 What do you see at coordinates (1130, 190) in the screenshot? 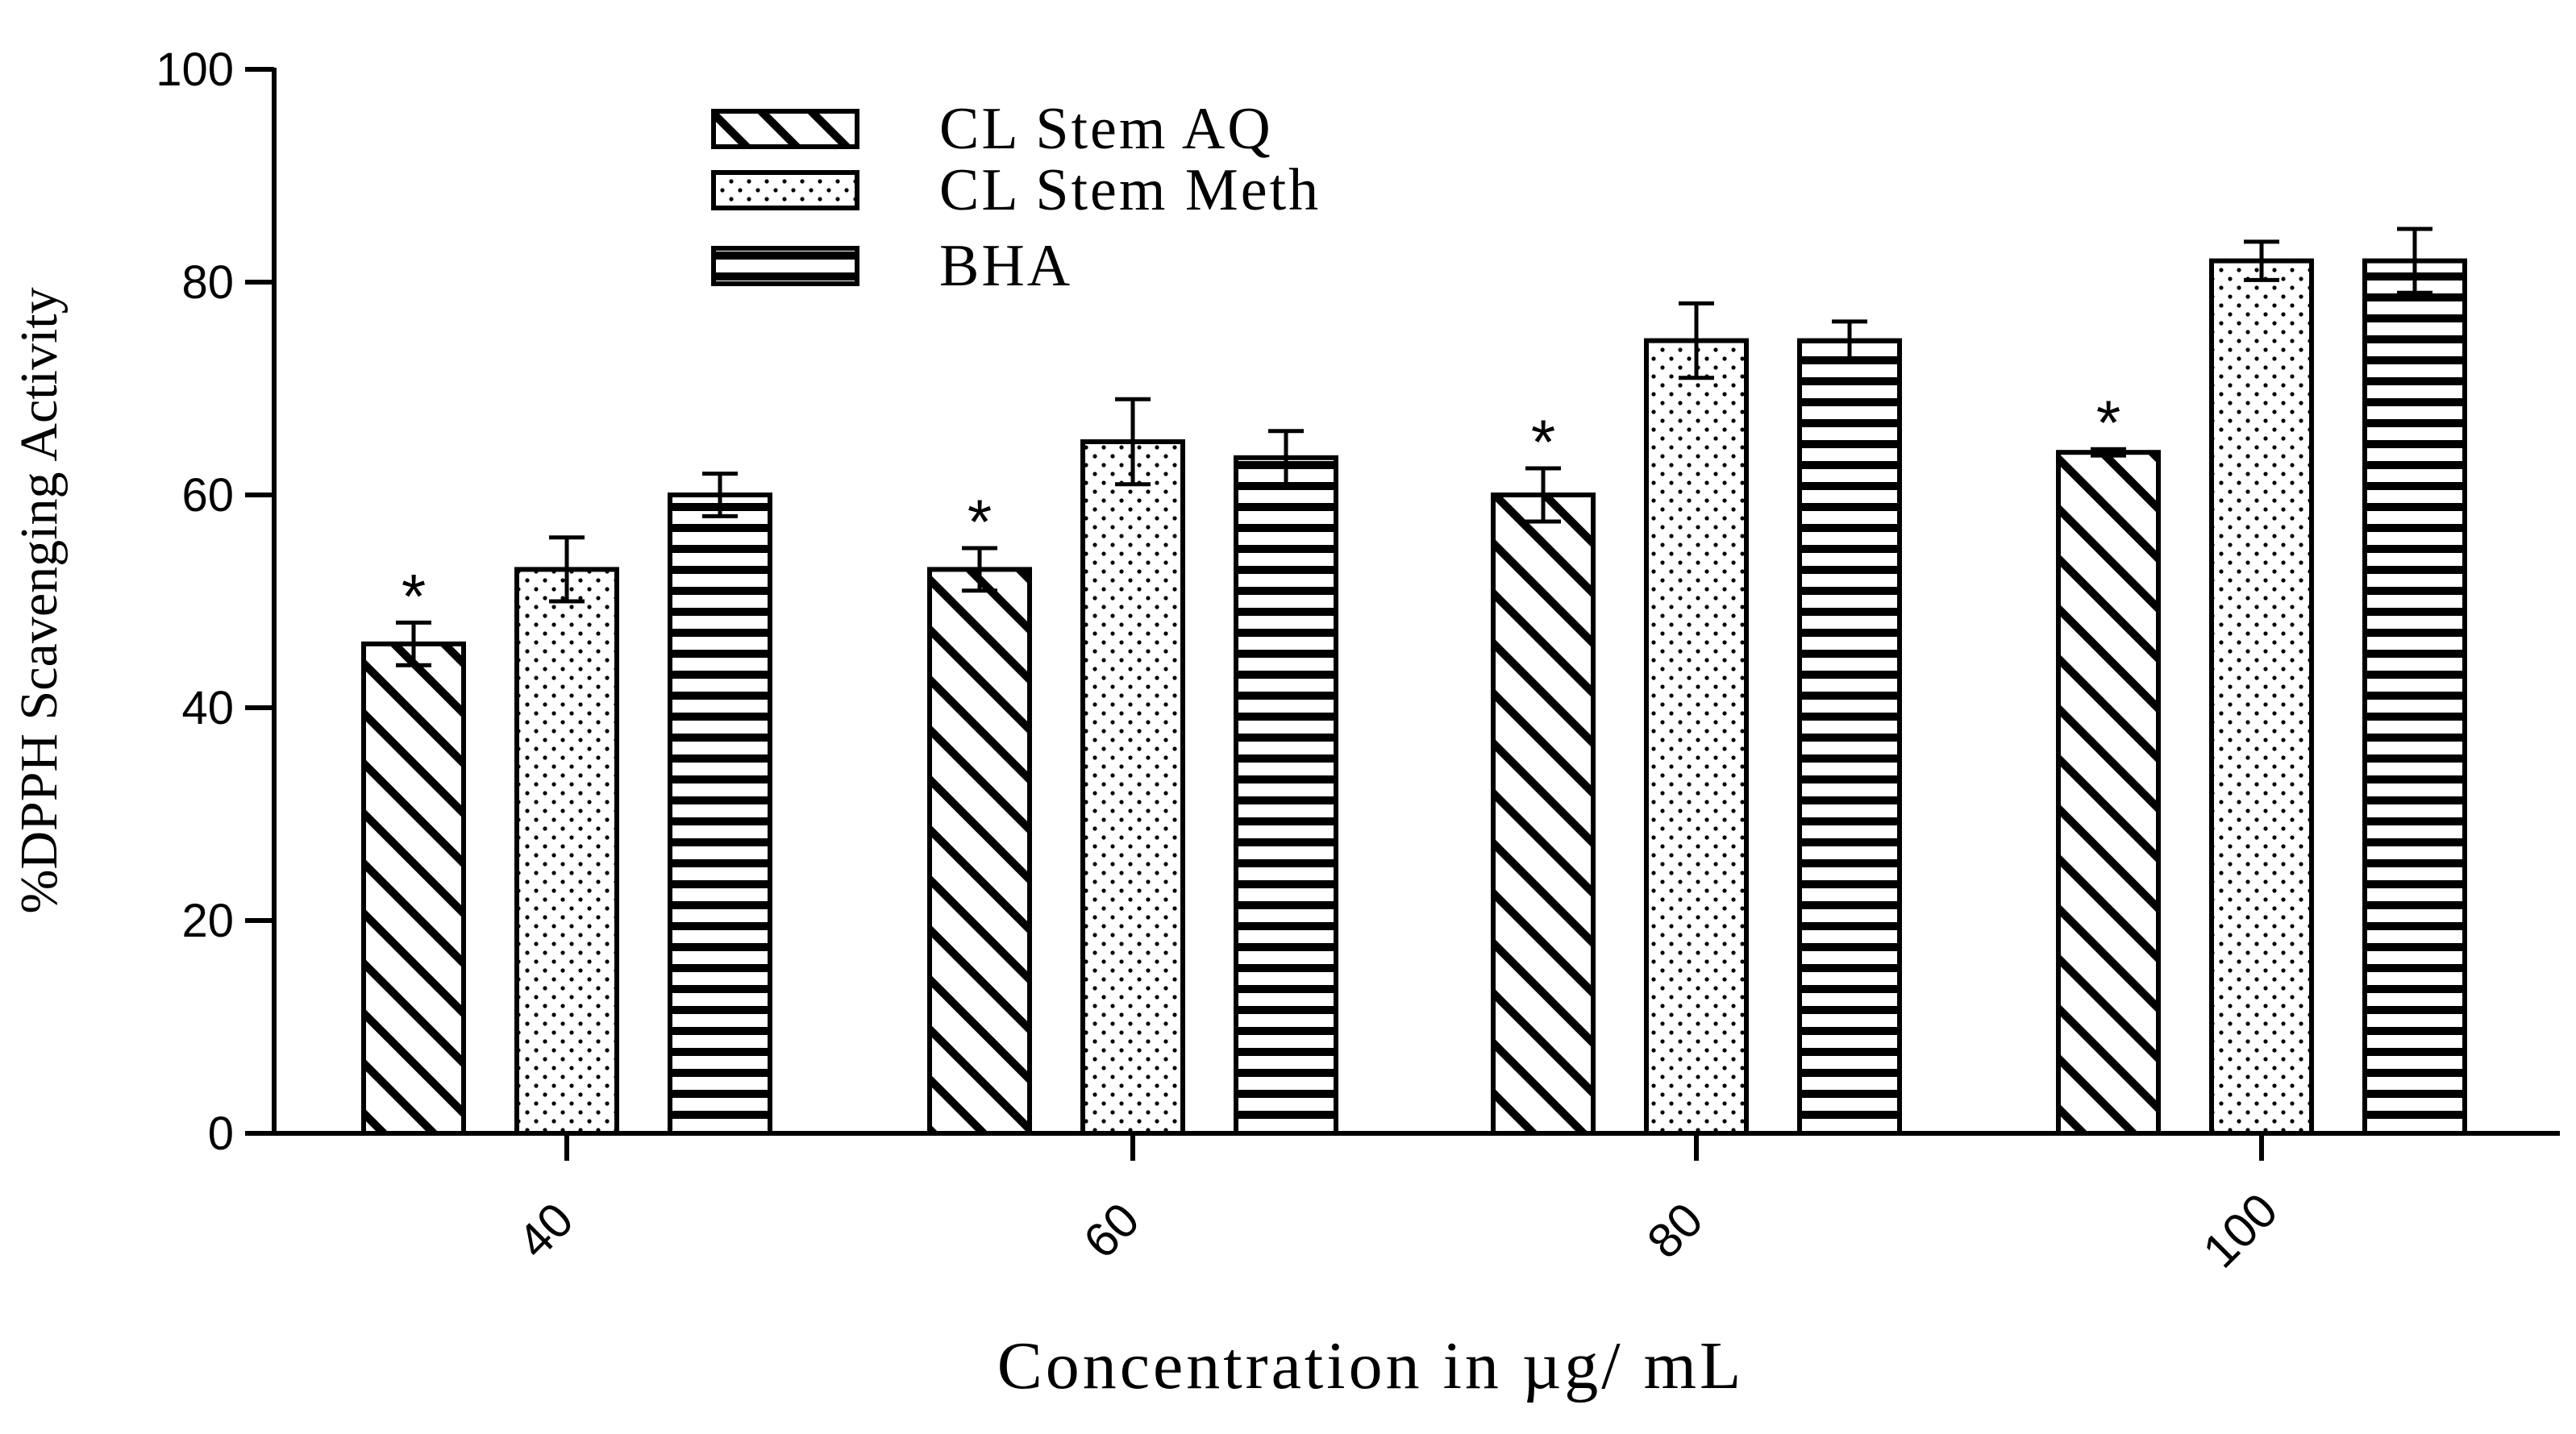
I see `legend-label: CL Stem Meth` at bounding box center [1130, 190].